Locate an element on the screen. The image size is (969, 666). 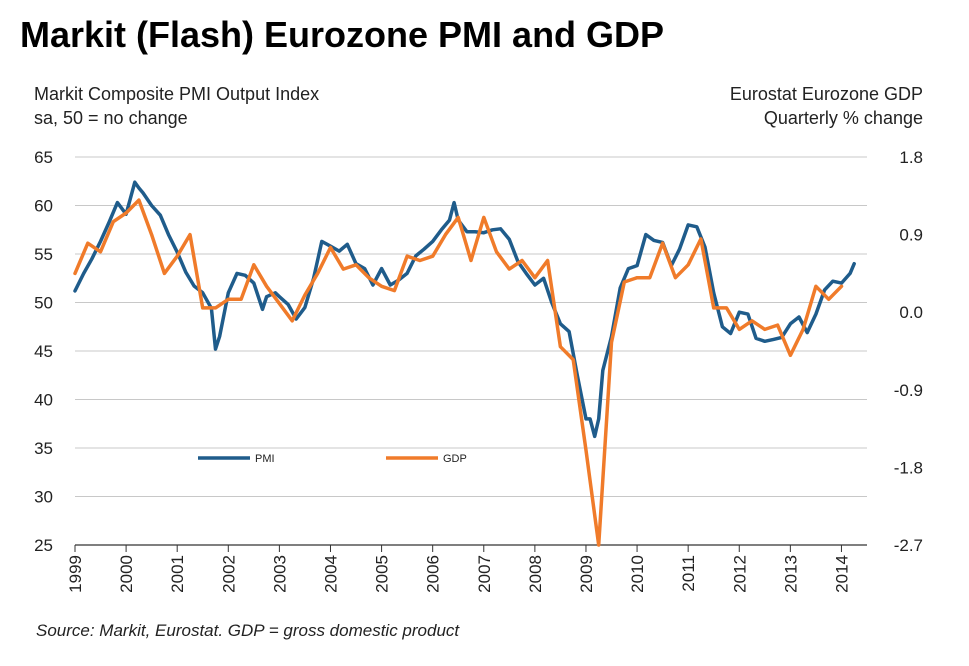
left-axis-tick-label: 30 is located at coordinates (43, 497).